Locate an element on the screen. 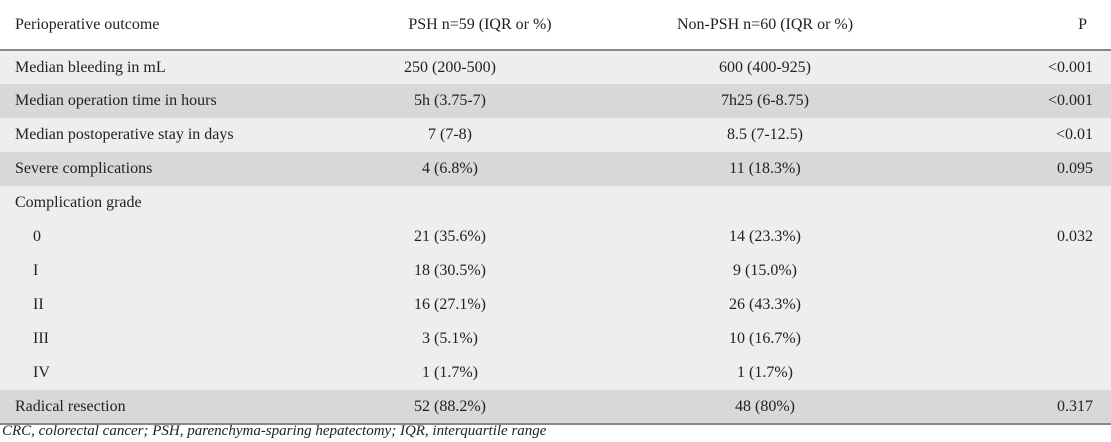 This screenshot has height=442, width=1111. table-row: 0 21 (35.6%) 14 (23.3%) 0.032 is located at coordinates (555, 237).